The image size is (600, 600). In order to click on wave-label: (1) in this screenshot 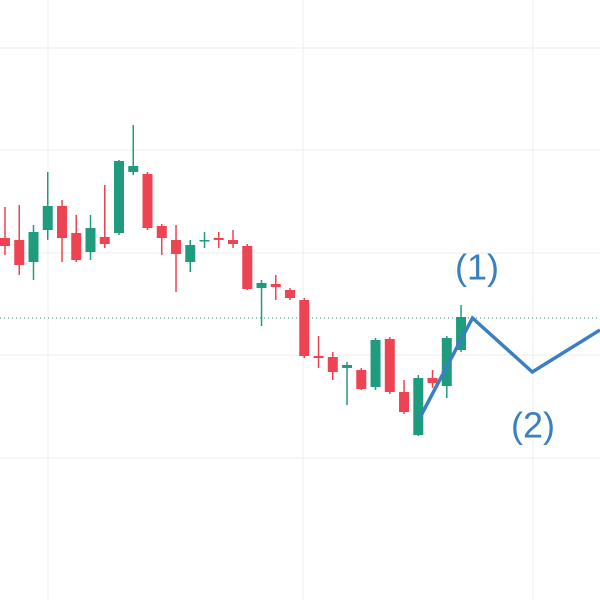, I will do `click(477, 267)`.